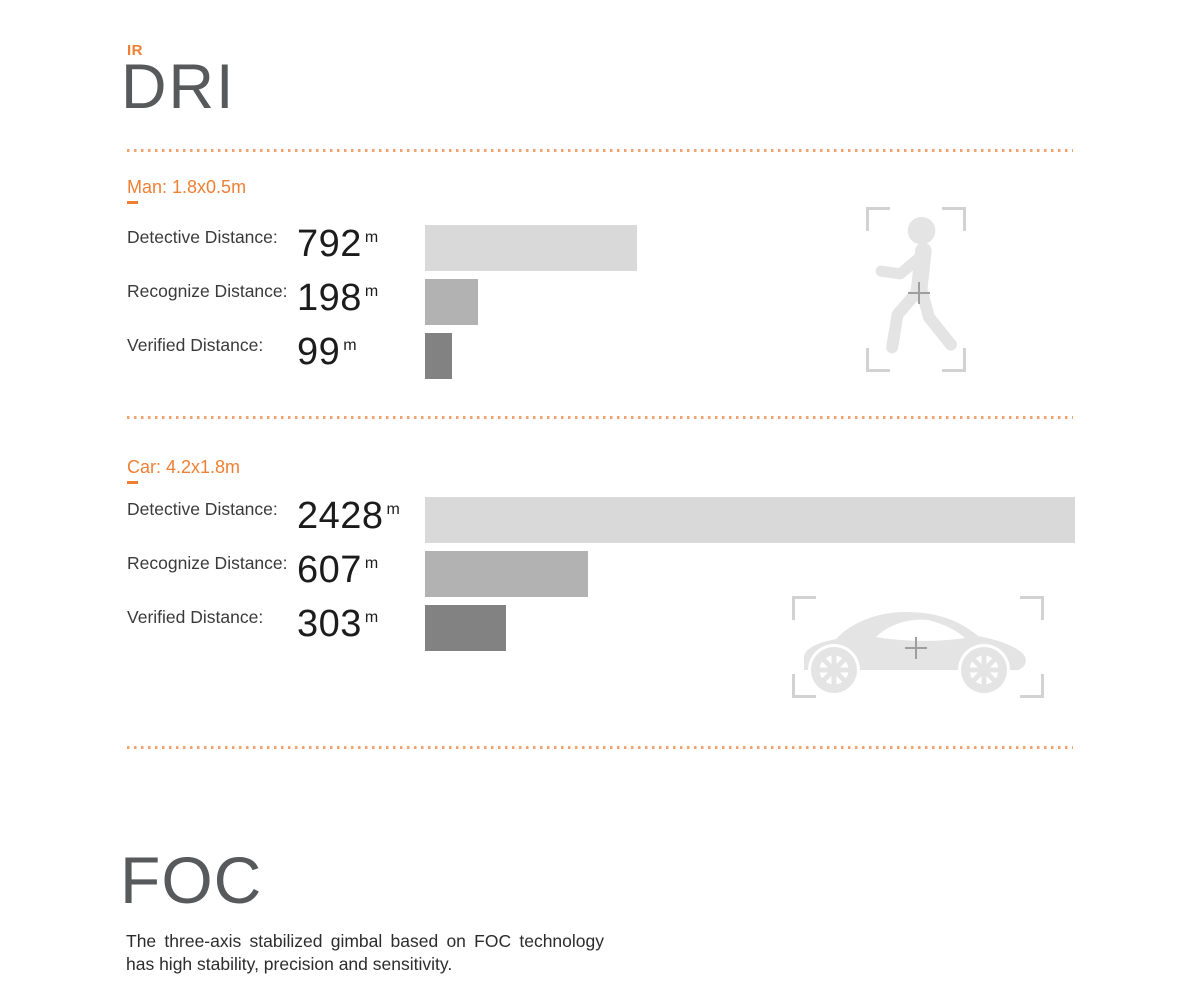 The height and width of the screenshot is (1006, 1200). What do you see at coordinates (191, 880) in the screenshot?
I see `foc-title: FOC` at bounding box center [191, 880].